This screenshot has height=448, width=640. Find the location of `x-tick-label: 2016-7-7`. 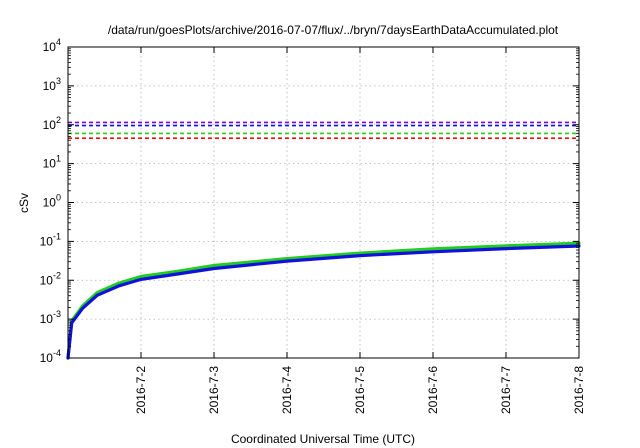

x-tick-label: 2016-7-7 is located at coordinates (506, 390).